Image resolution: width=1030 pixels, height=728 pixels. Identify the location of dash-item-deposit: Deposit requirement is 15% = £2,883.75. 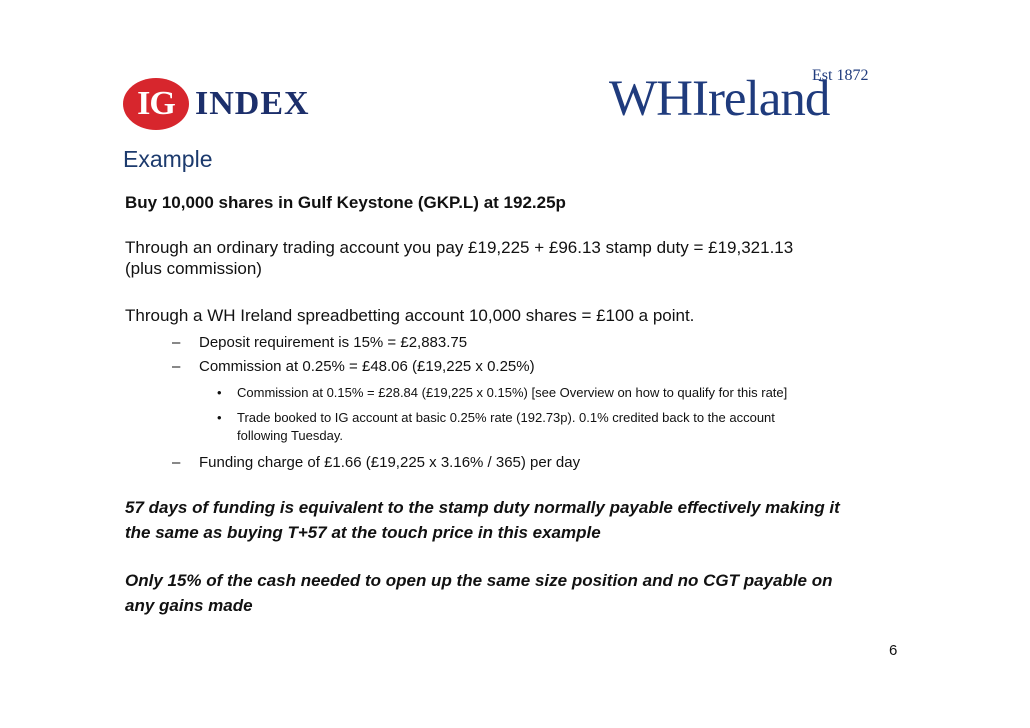
(333, 342).